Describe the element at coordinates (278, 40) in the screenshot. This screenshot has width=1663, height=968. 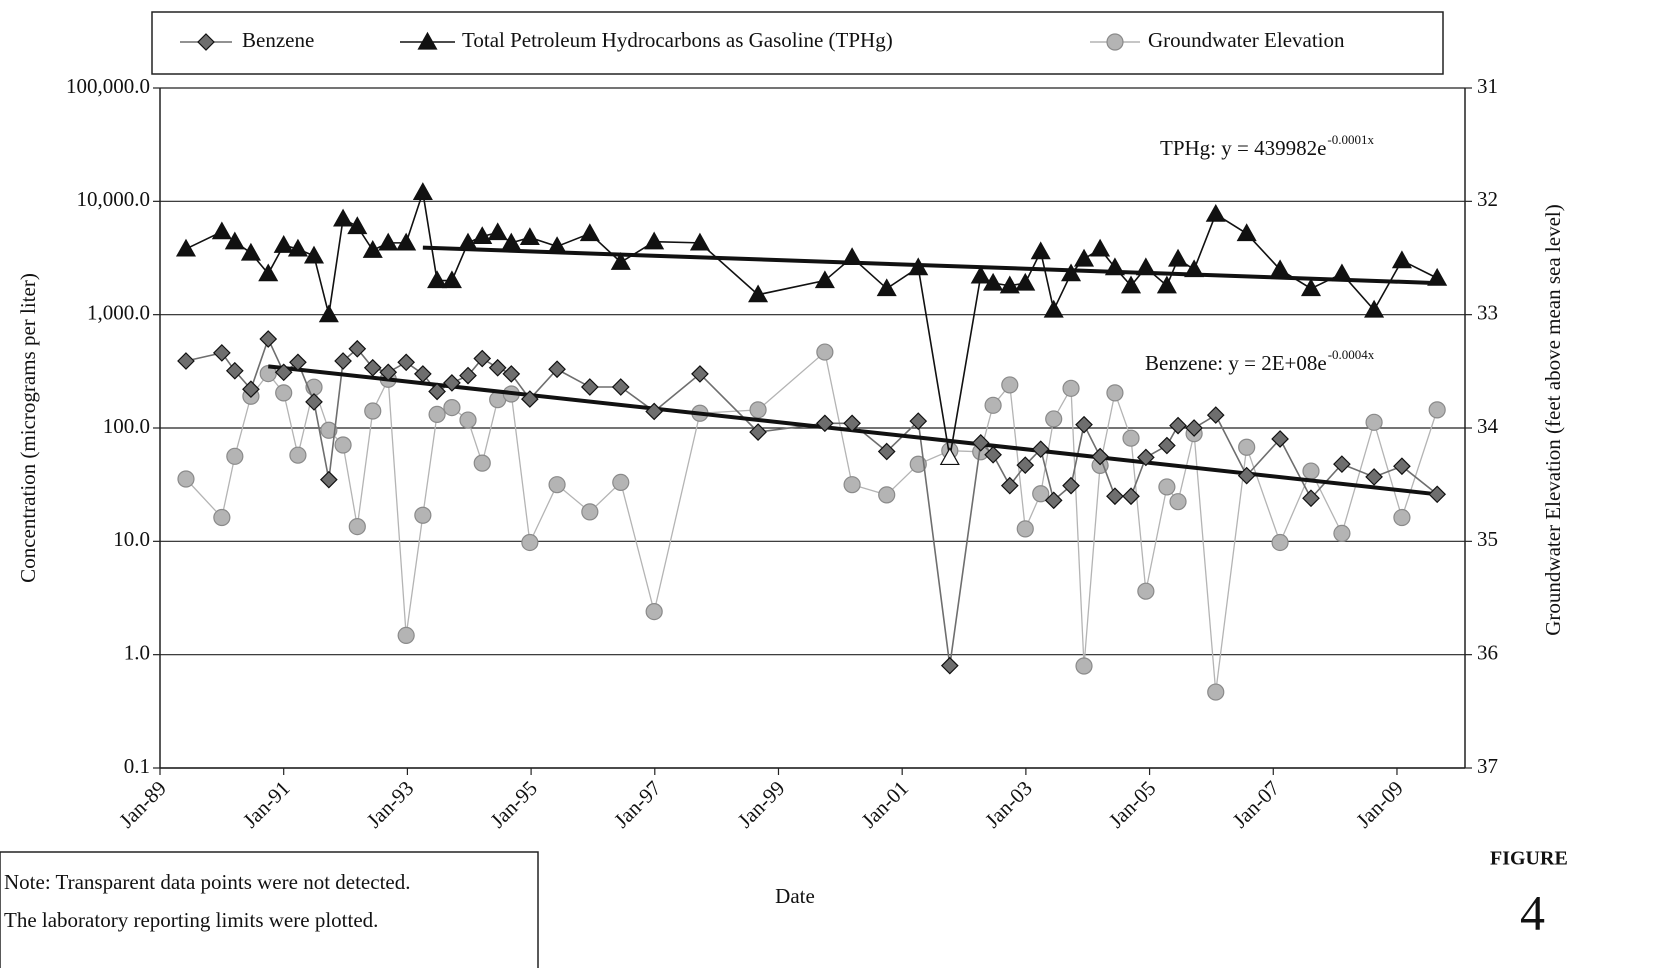
I see `legend-label: Benzene` at that location.